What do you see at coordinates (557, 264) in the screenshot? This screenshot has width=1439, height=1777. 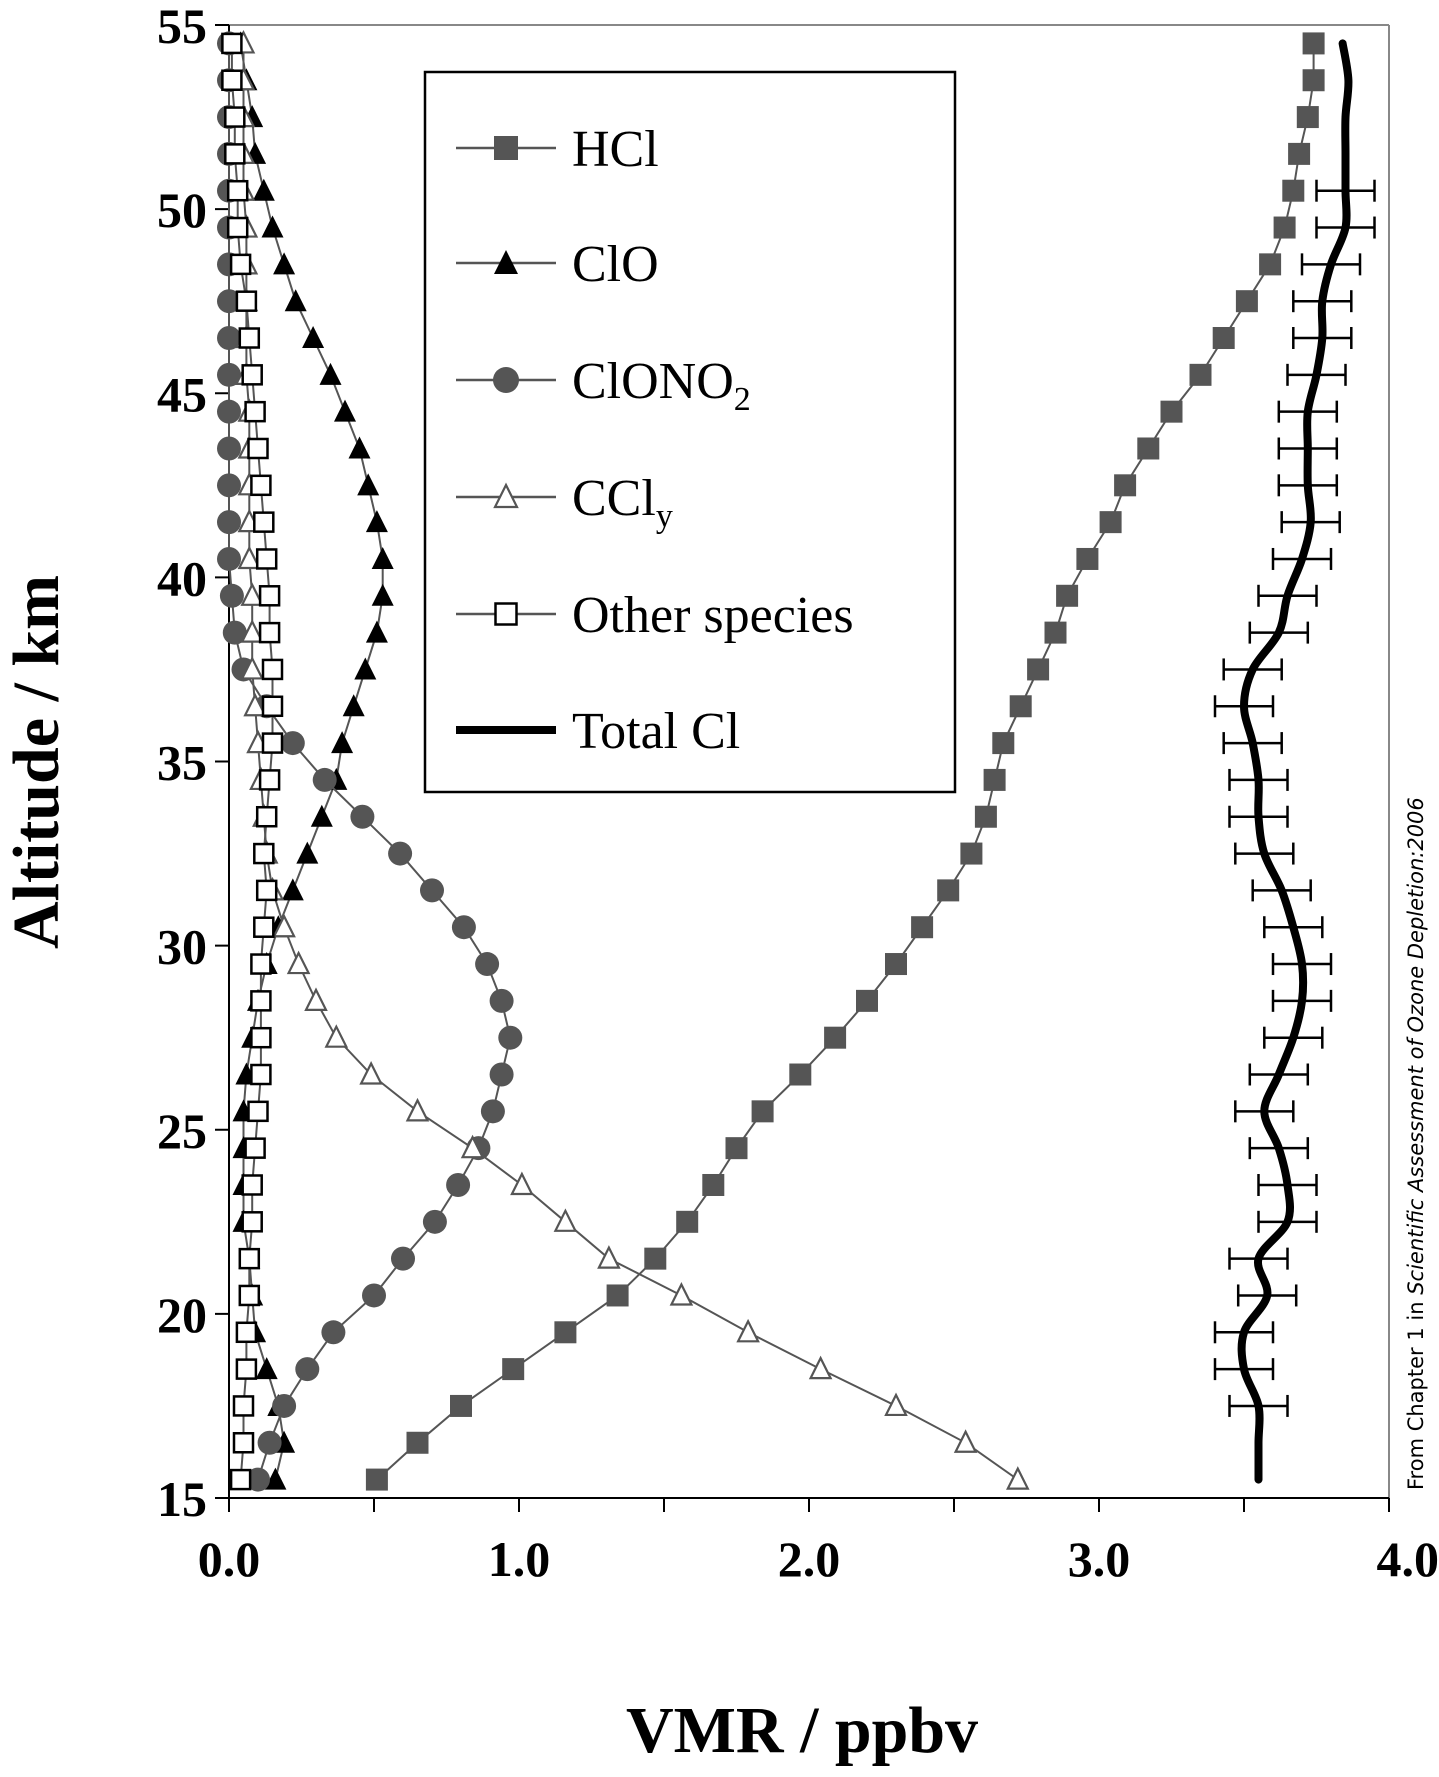 I see `legend-item-clo: ClO` at bounding box center [557, 264].